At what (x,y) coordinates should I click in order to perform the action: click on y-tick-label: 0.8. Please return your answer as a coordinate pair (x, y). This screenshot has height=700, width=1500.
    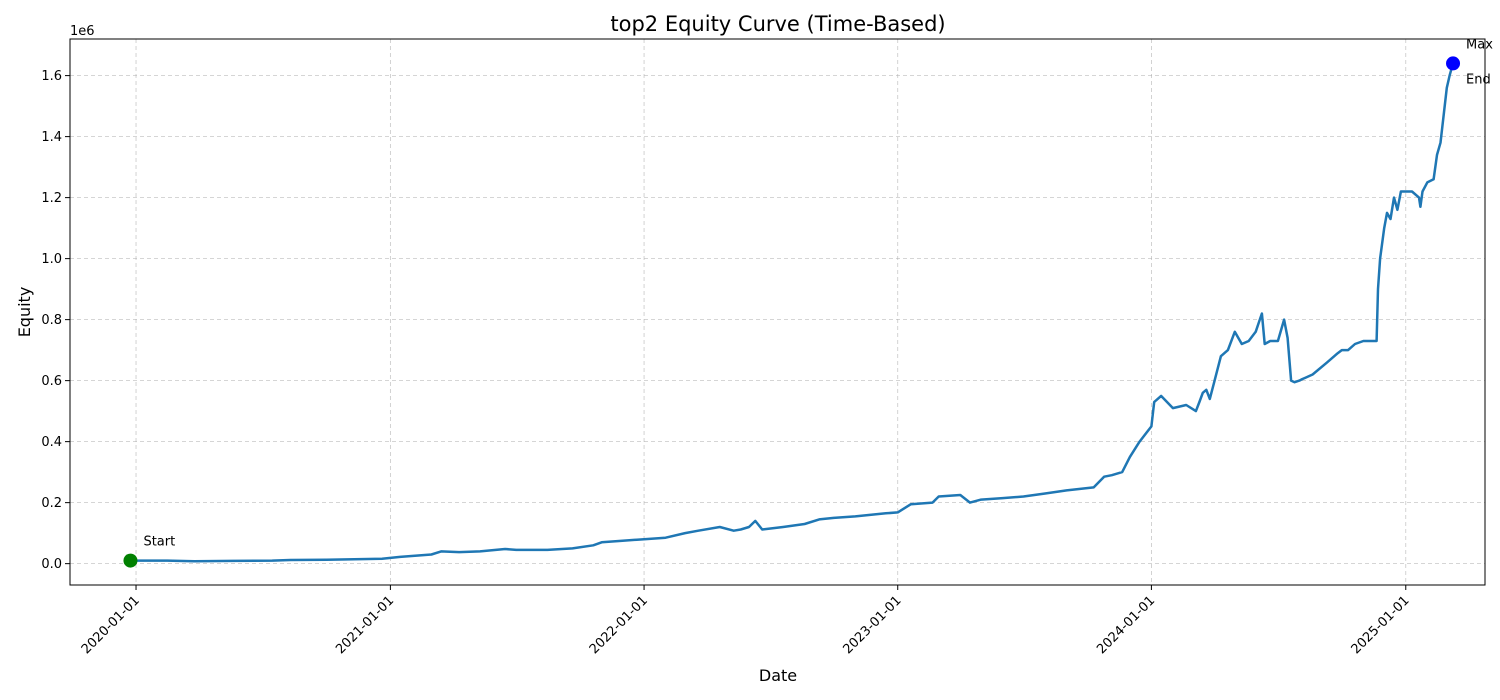
    Looking at the image, I should click on (51, 320).